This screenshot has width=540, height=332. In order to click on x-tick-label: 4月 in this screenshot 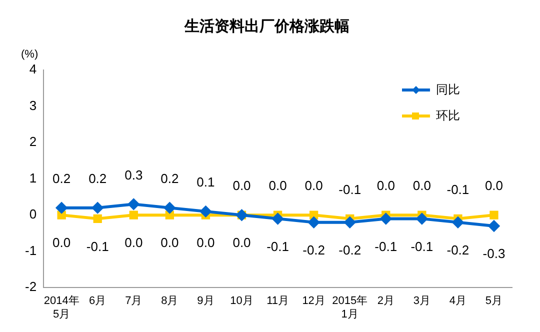, I will do `click(458, 301)`.